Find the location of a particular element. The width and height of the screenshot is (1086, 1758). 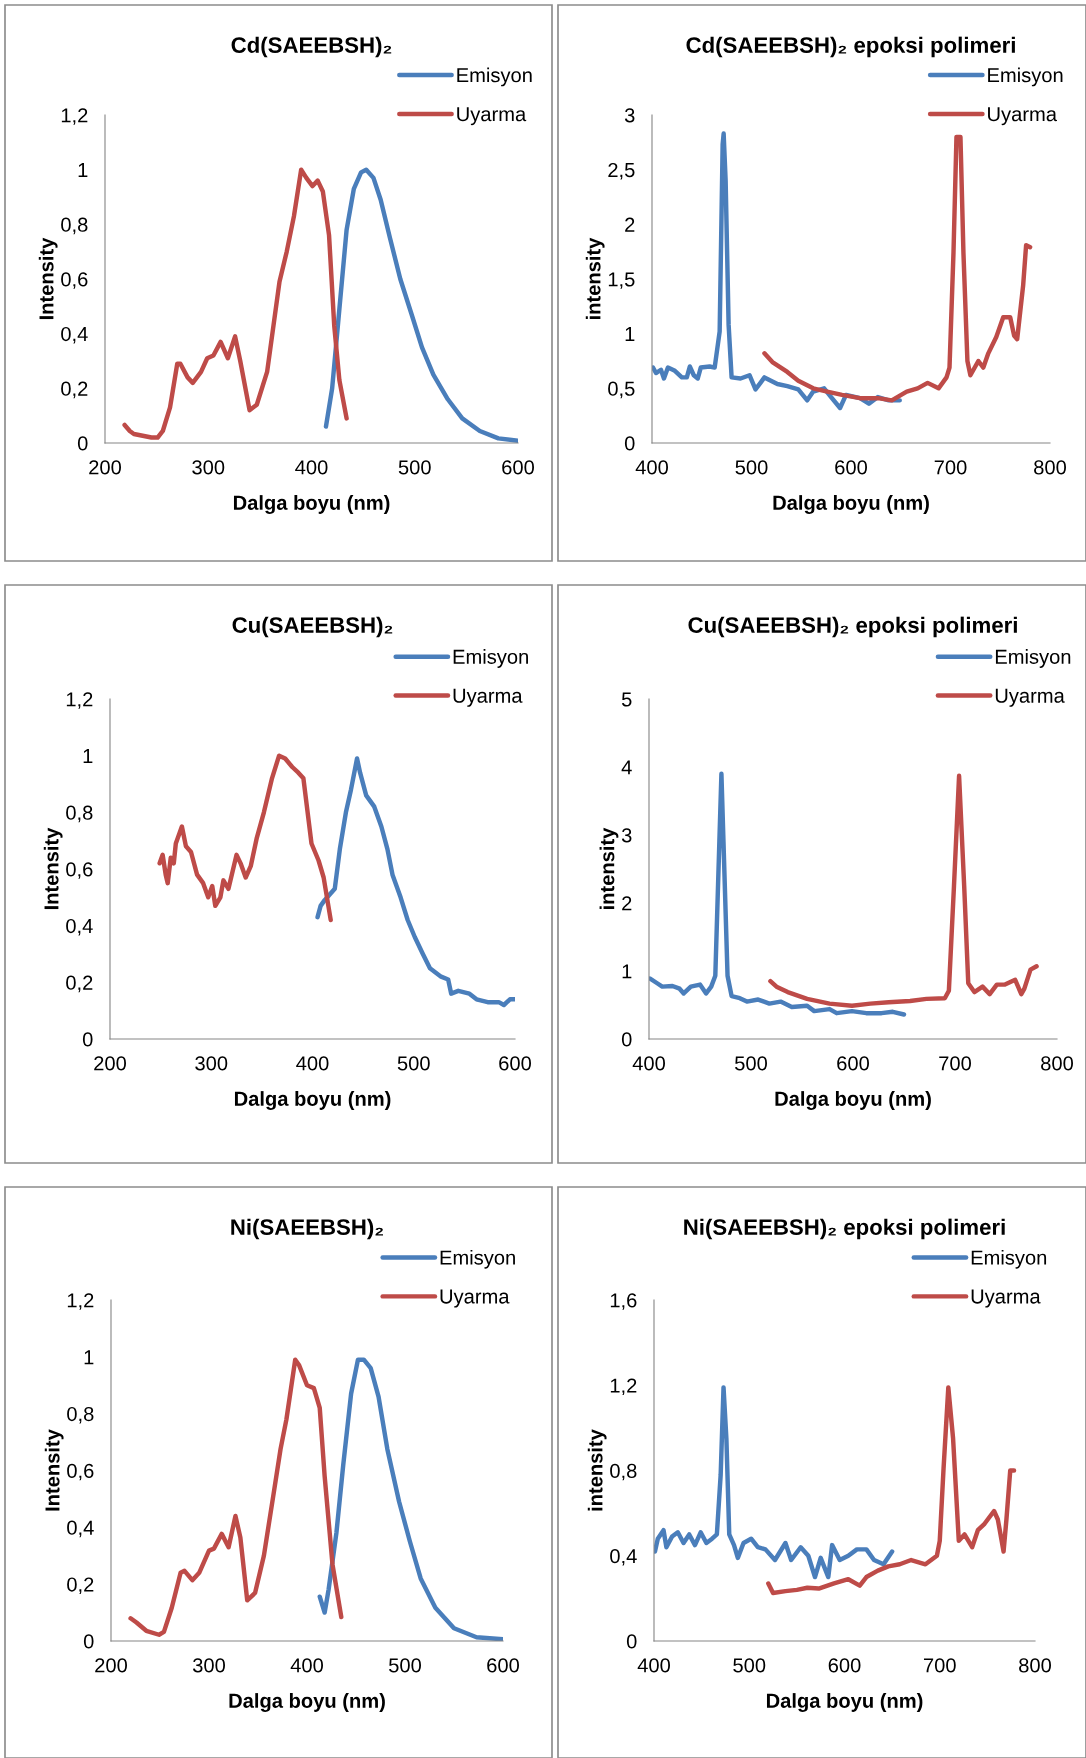

y-tick-label: 1,6 is located at coordinates (623, 1301).